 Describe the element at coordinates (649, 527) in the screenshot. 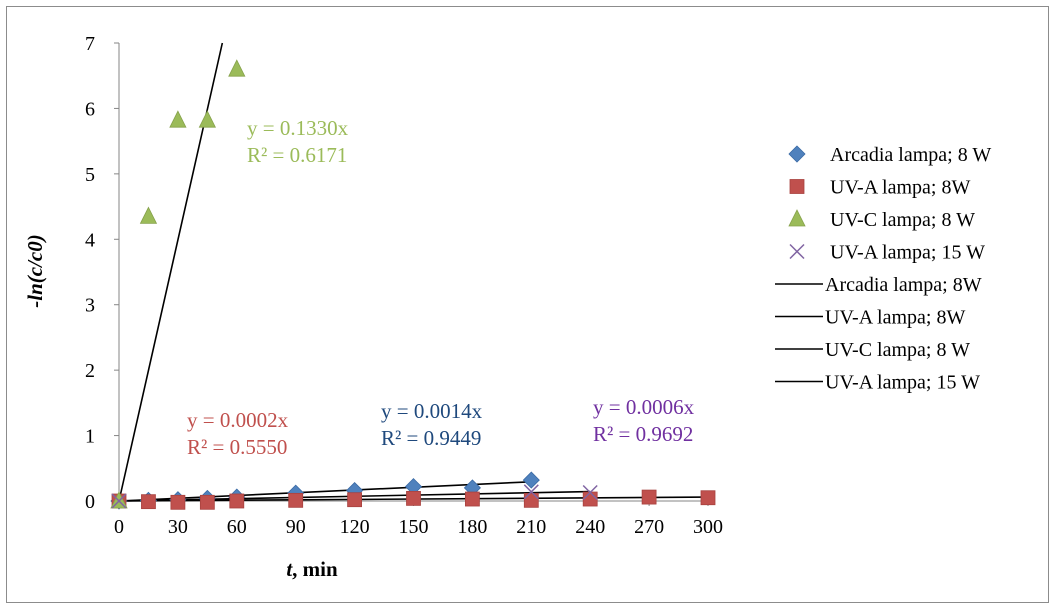

I see `x-tick-label: 270` at that location.